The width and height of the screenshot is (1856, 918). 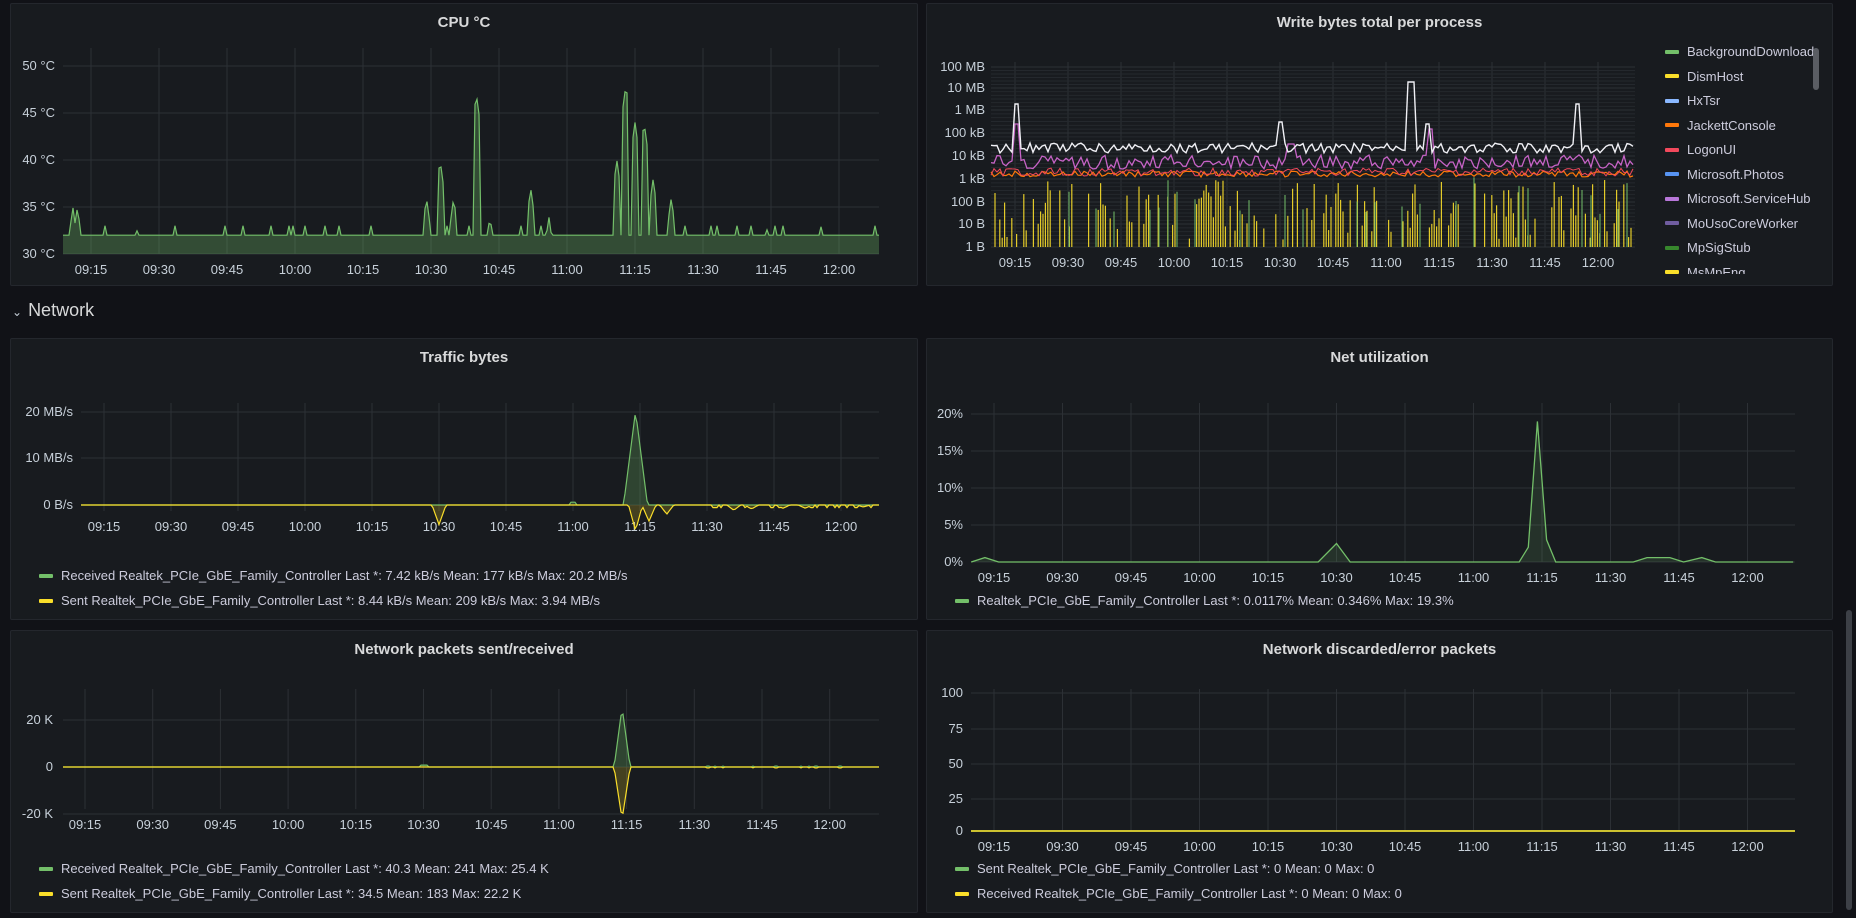 I want to click on legend-item-microsoft-photos: Microsoft.Photos, so click(x=1724, y=175).